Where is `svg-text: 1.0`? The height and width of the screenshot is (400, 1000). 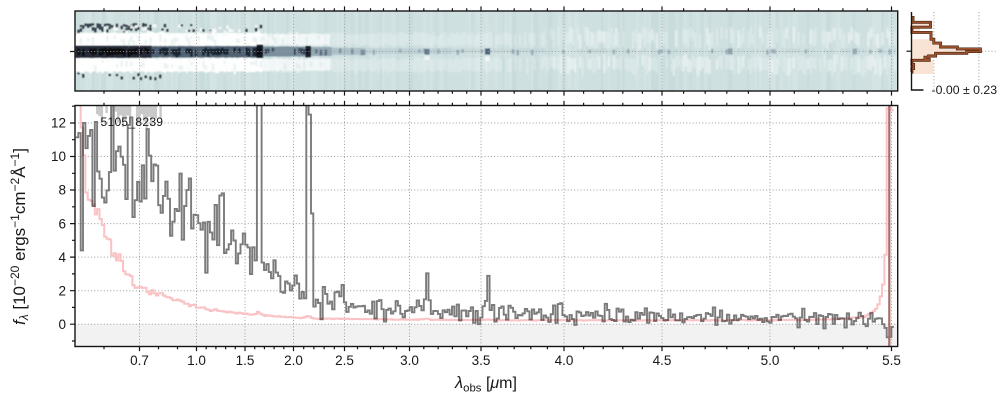 svg-text: 1.0 is located at coordinates (196, 360).